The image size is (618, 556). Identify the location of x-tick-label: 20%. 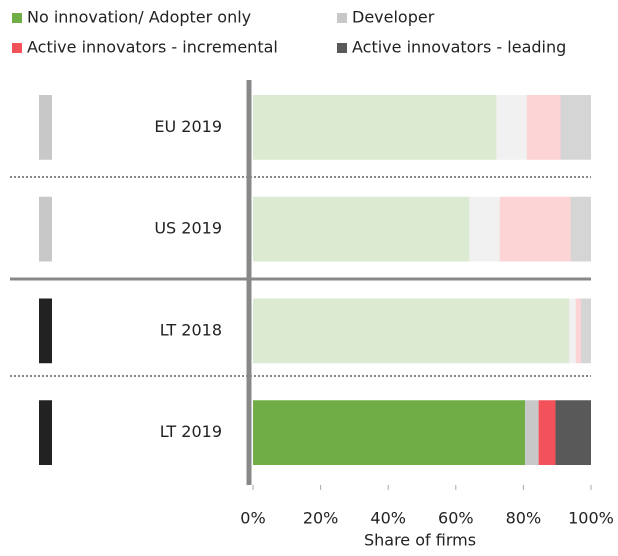
(321, 518).